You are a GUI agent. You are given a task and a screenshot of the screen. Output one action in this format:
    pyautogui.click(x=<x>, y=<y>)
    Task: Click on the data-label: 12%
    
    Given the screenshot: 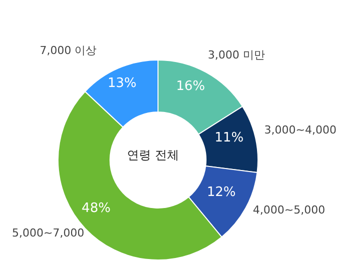 What is the action you would take?
    pyautogui.click(x=221, y=192)
    